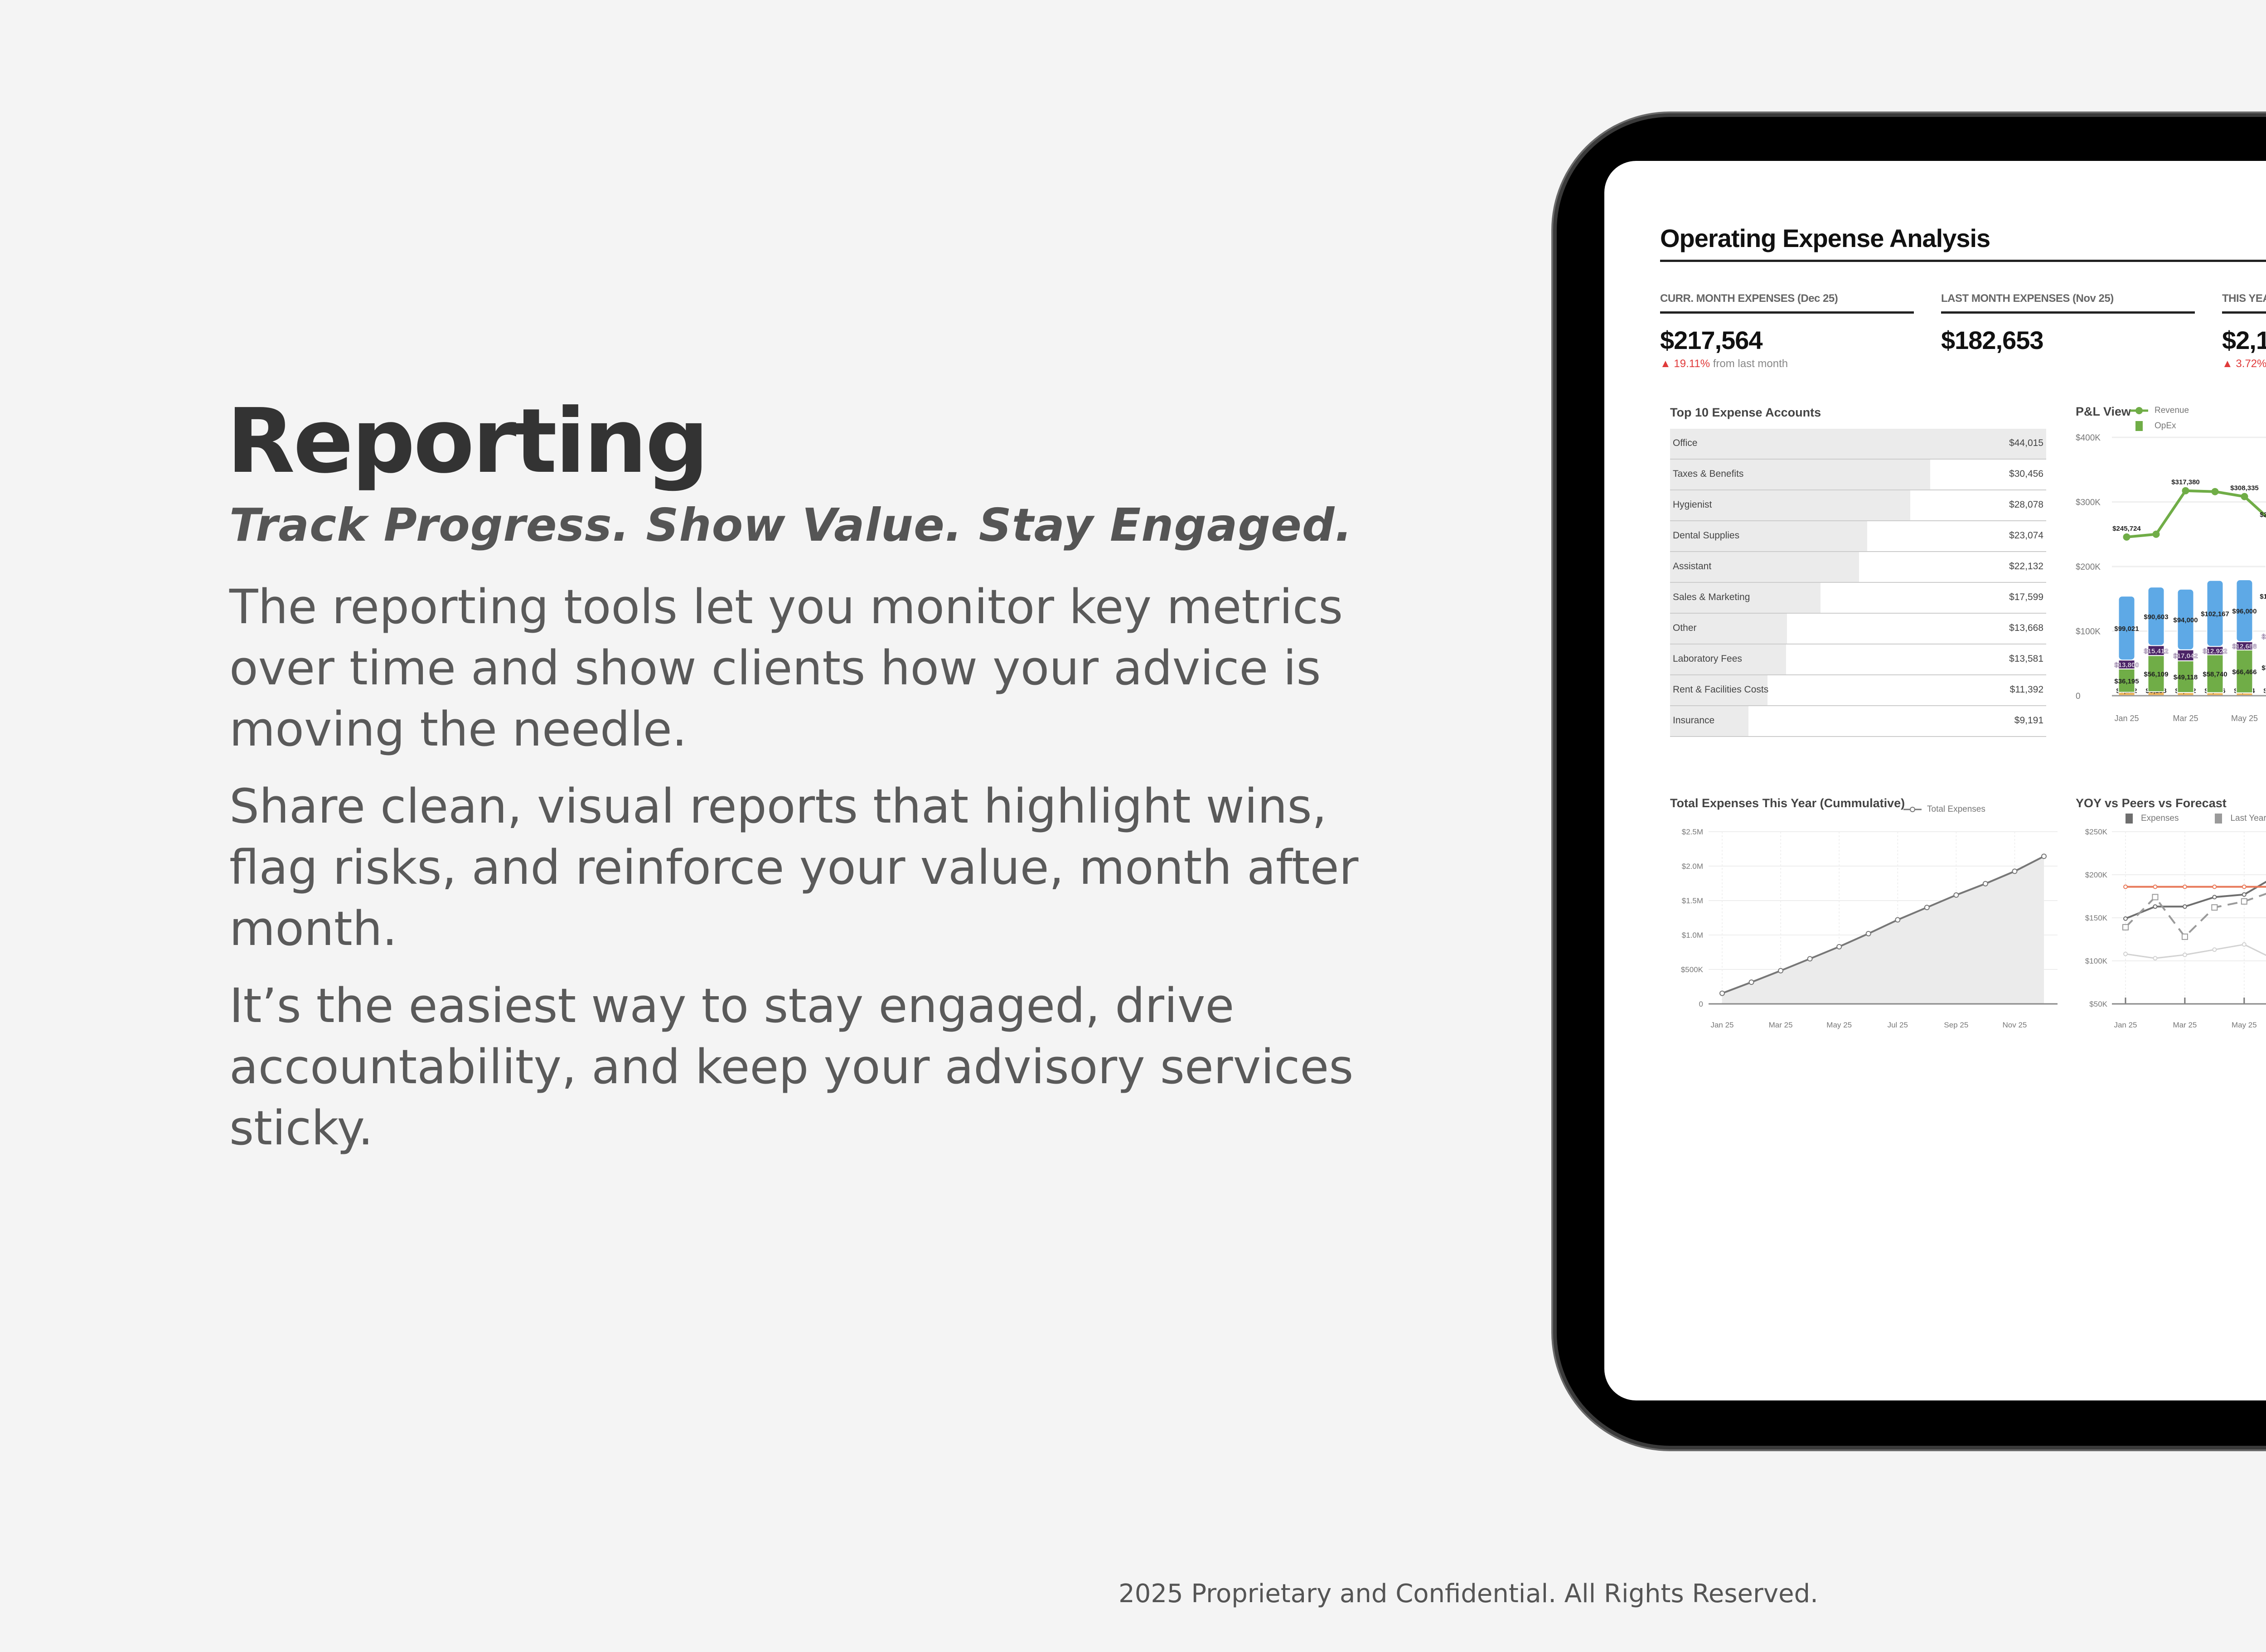  What do you see at coordinates (2151, 803) in the screenshot?
I see `yoy-title: YOY vs Peers vs Forecast` at bounding box center [2151, 803].